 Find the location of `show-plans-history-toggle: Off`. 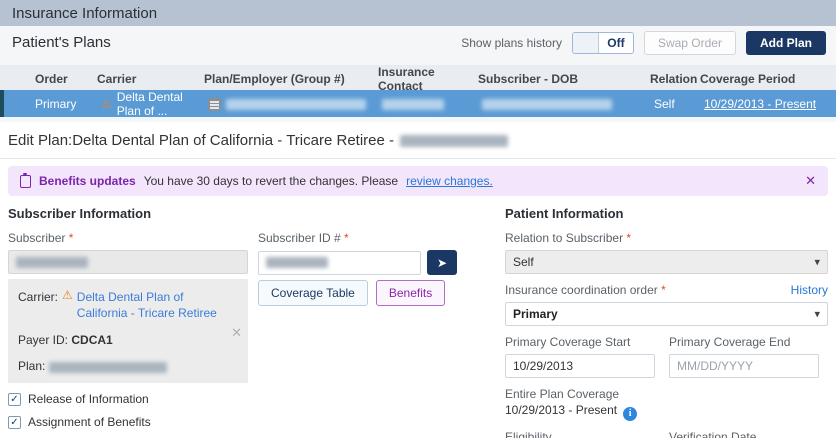

show-plans-history-toggle: Off is located at coordinates (602, 42).